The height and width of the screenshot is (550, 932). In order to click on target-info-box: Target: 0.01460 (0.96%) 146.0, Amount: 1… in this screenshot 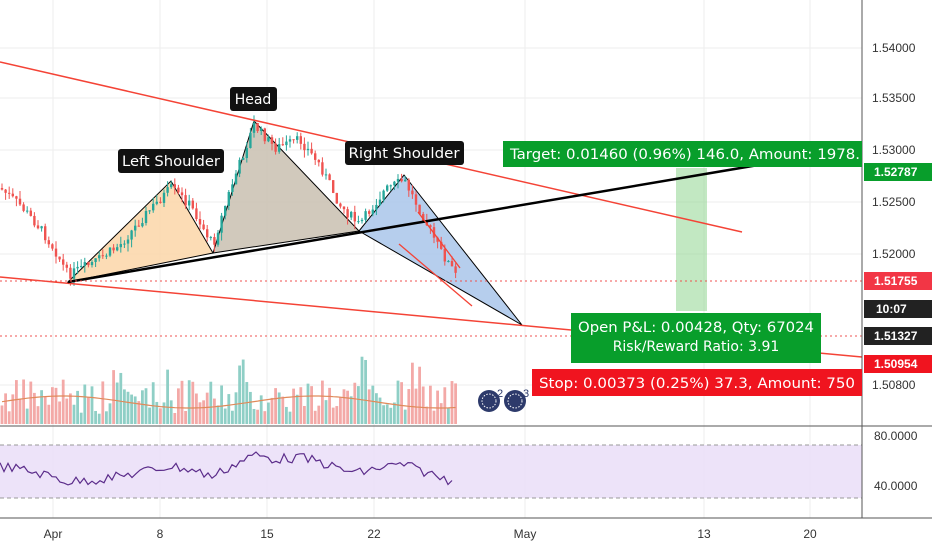, I will do `click(682, 154)`.